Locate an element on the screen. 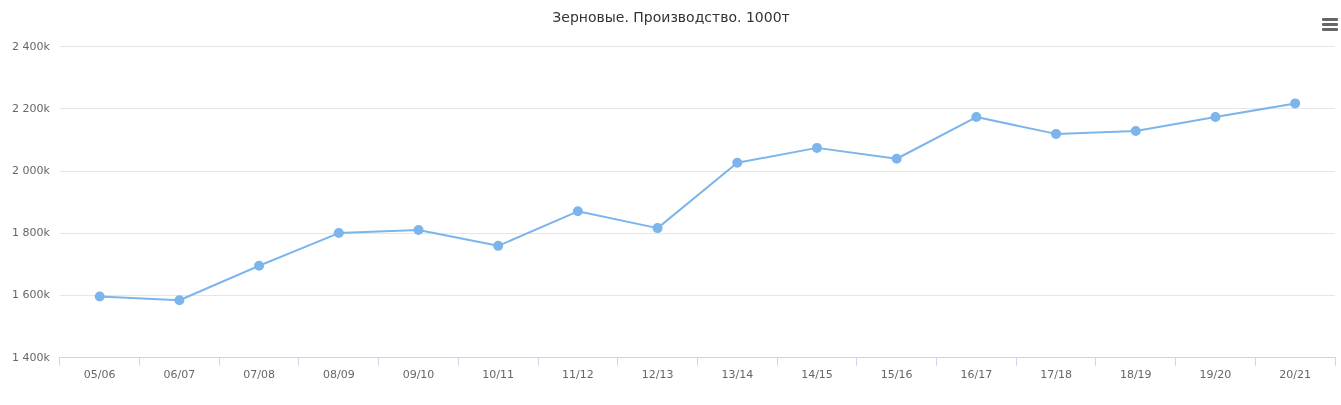 This screenshot has height=405, width=1341. x-tick-label: 18/19 is located at coordinates (1135, 375).